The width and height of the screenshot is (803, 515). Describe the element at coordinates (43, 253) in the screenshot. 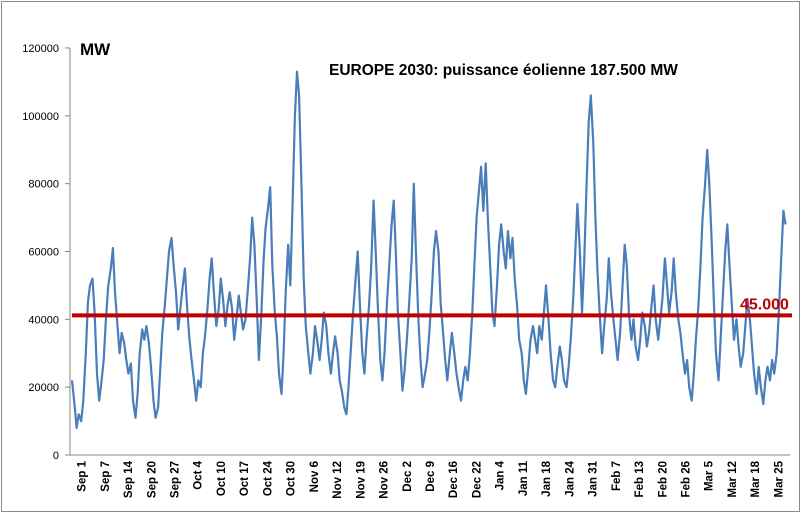

I see `y-tick-label: 60000` at that location.